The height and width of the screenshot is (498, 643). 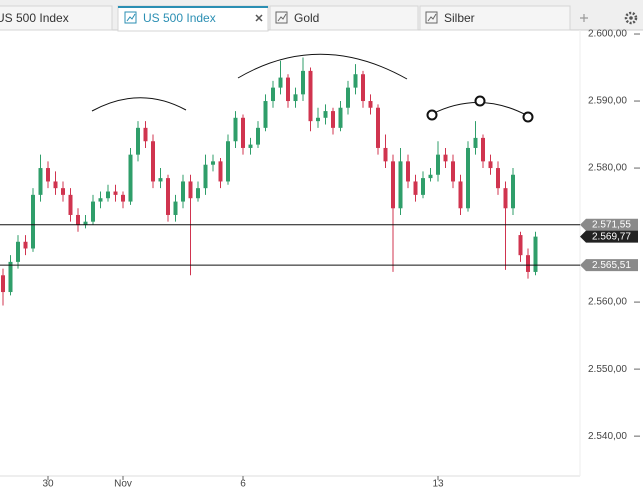 What do you see at coordinates (259, 18) in the screenshot?
I see `close-icon` at bounding box center [259, 18].